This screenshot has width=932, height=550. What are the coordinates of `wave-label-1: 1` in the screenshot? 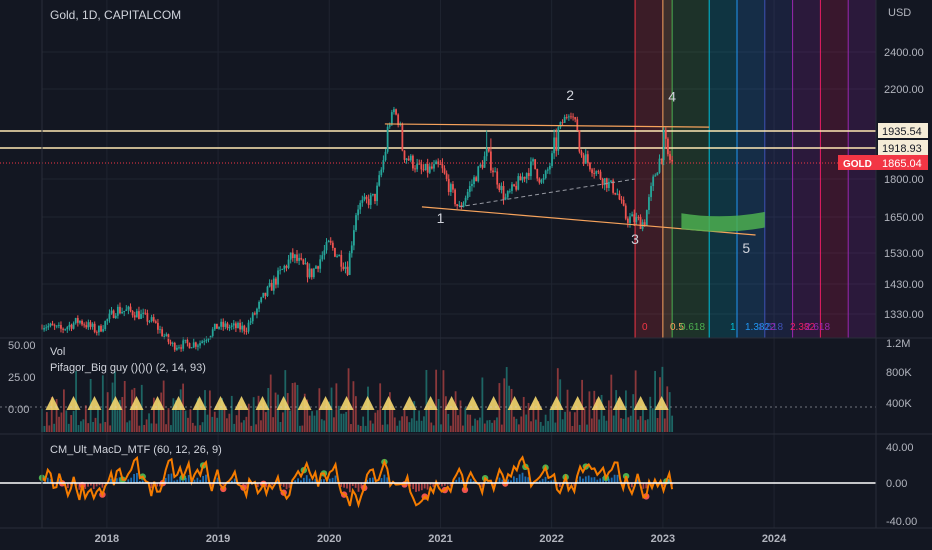 It's located at (441, 218).